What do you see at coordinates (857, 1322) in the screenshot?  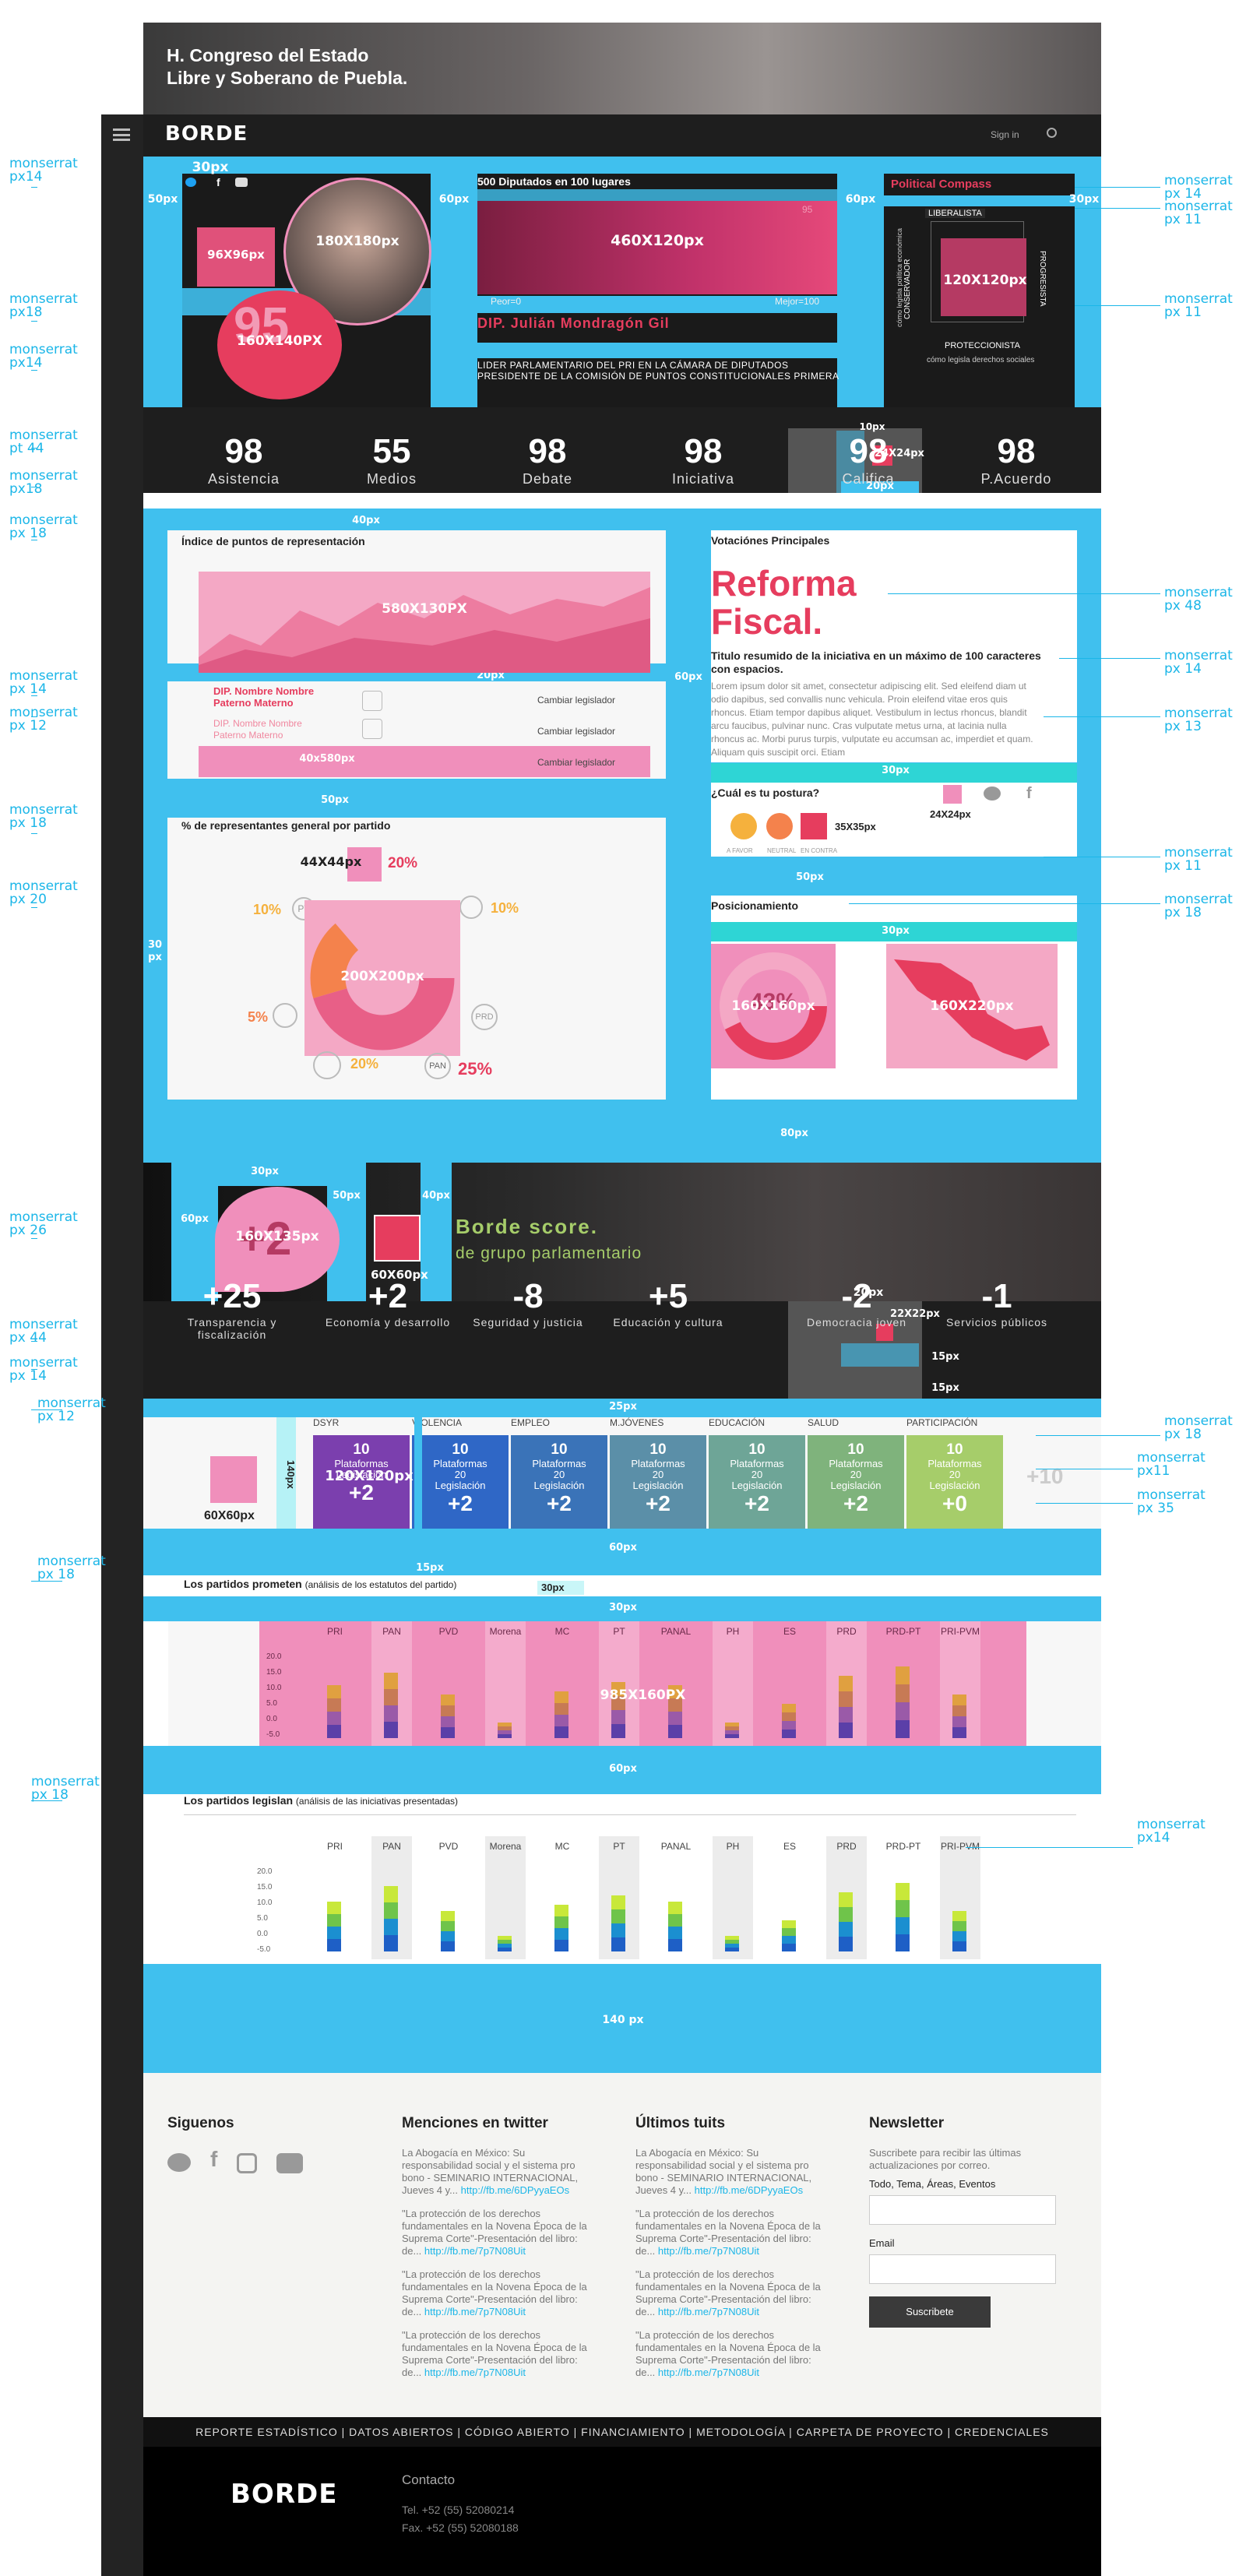 I see `score-label: Democracia joven` at bounding box center [857, 1322].